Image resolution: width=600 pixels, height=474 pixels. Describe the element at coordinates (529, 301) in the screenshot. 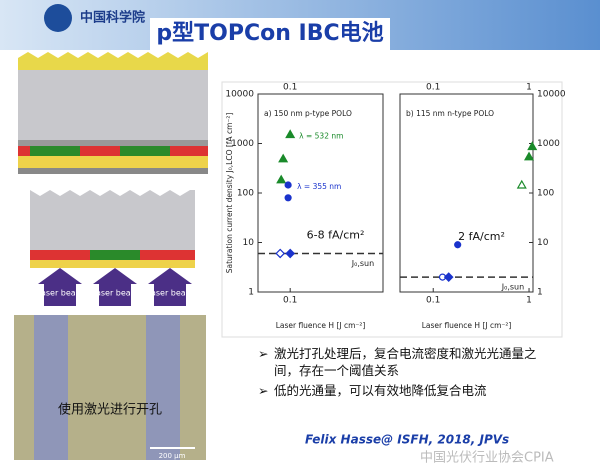

I see `x-tick-label: 1` at that location.